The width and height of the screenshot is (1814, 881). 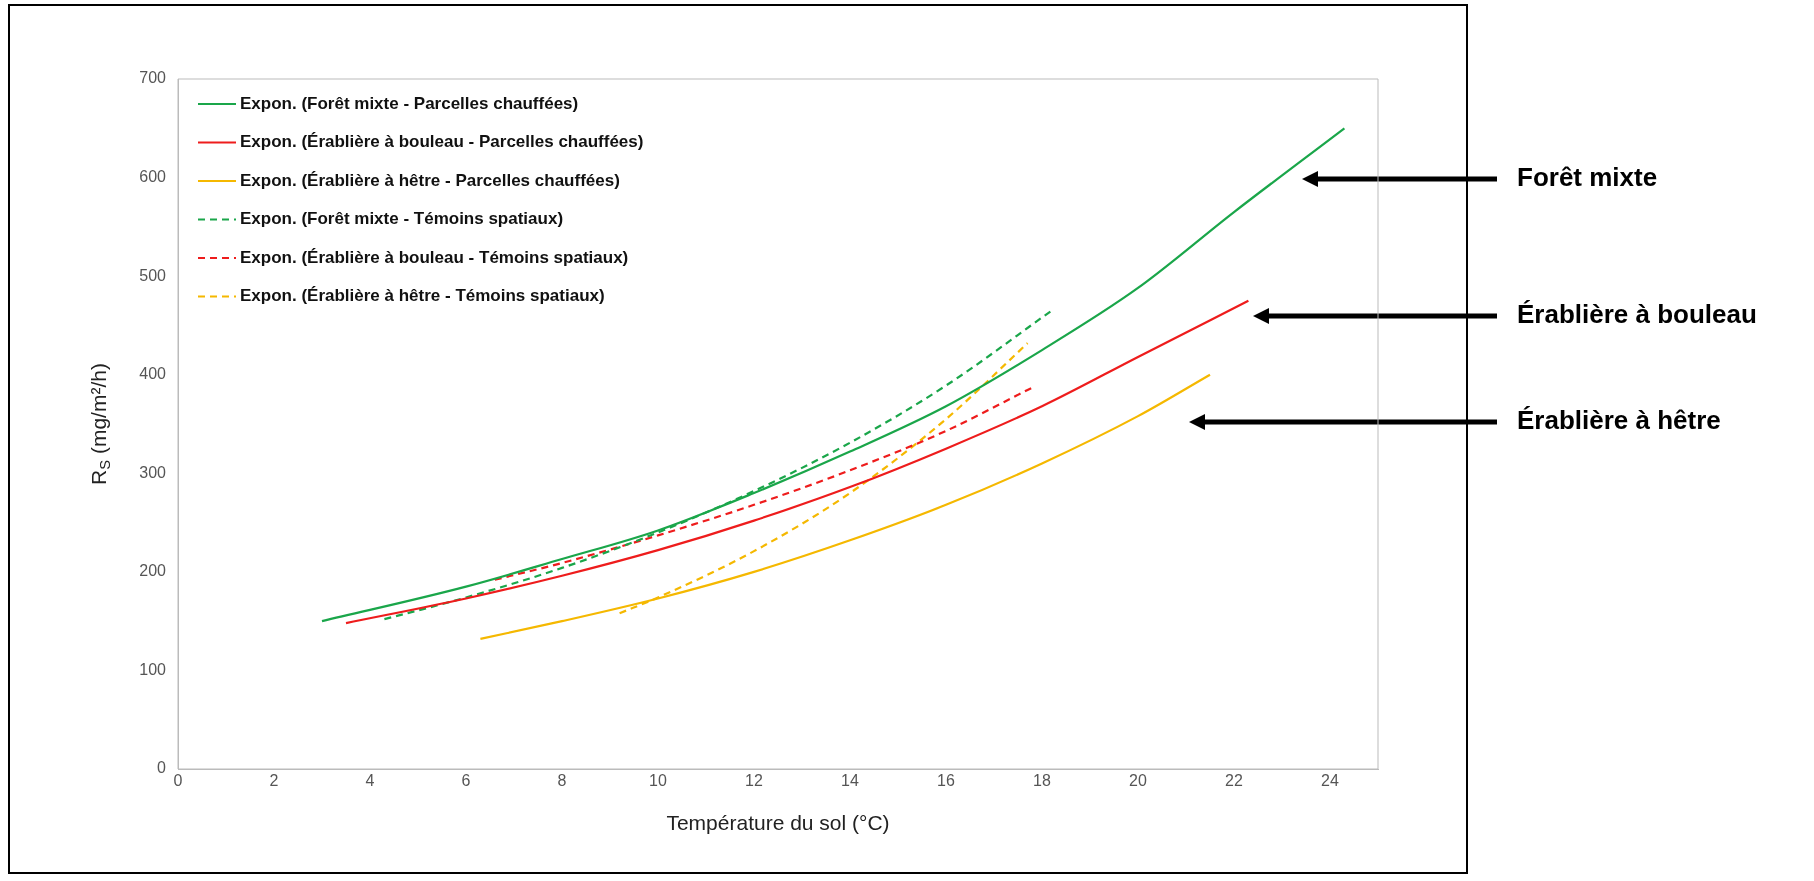 What do you see at coordinates (153, 275) in the screenshot?
I see `y-tick-label: 500` at bounding box center [153, 275].